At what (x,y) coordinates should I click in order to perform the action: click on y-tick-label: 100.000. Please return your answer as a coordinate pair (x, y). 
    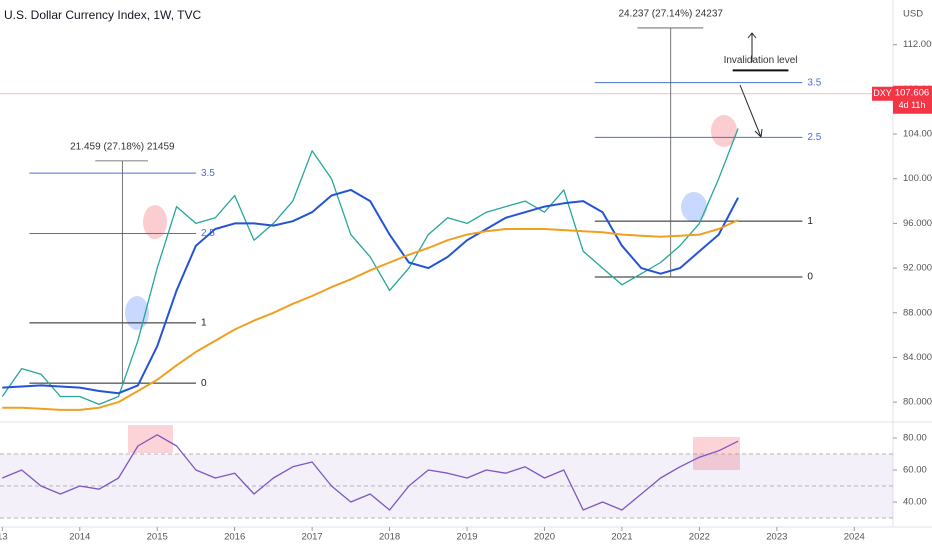
    Looking at the image, I should click on (917, 178).